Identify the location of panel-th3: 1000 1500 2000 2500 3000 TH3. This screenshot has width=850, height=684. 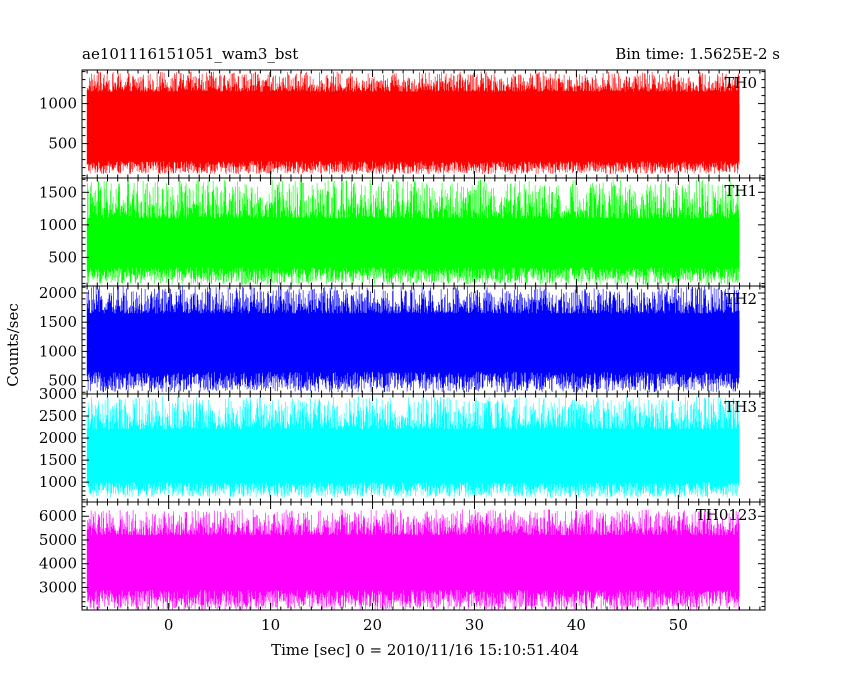
(402, 444).